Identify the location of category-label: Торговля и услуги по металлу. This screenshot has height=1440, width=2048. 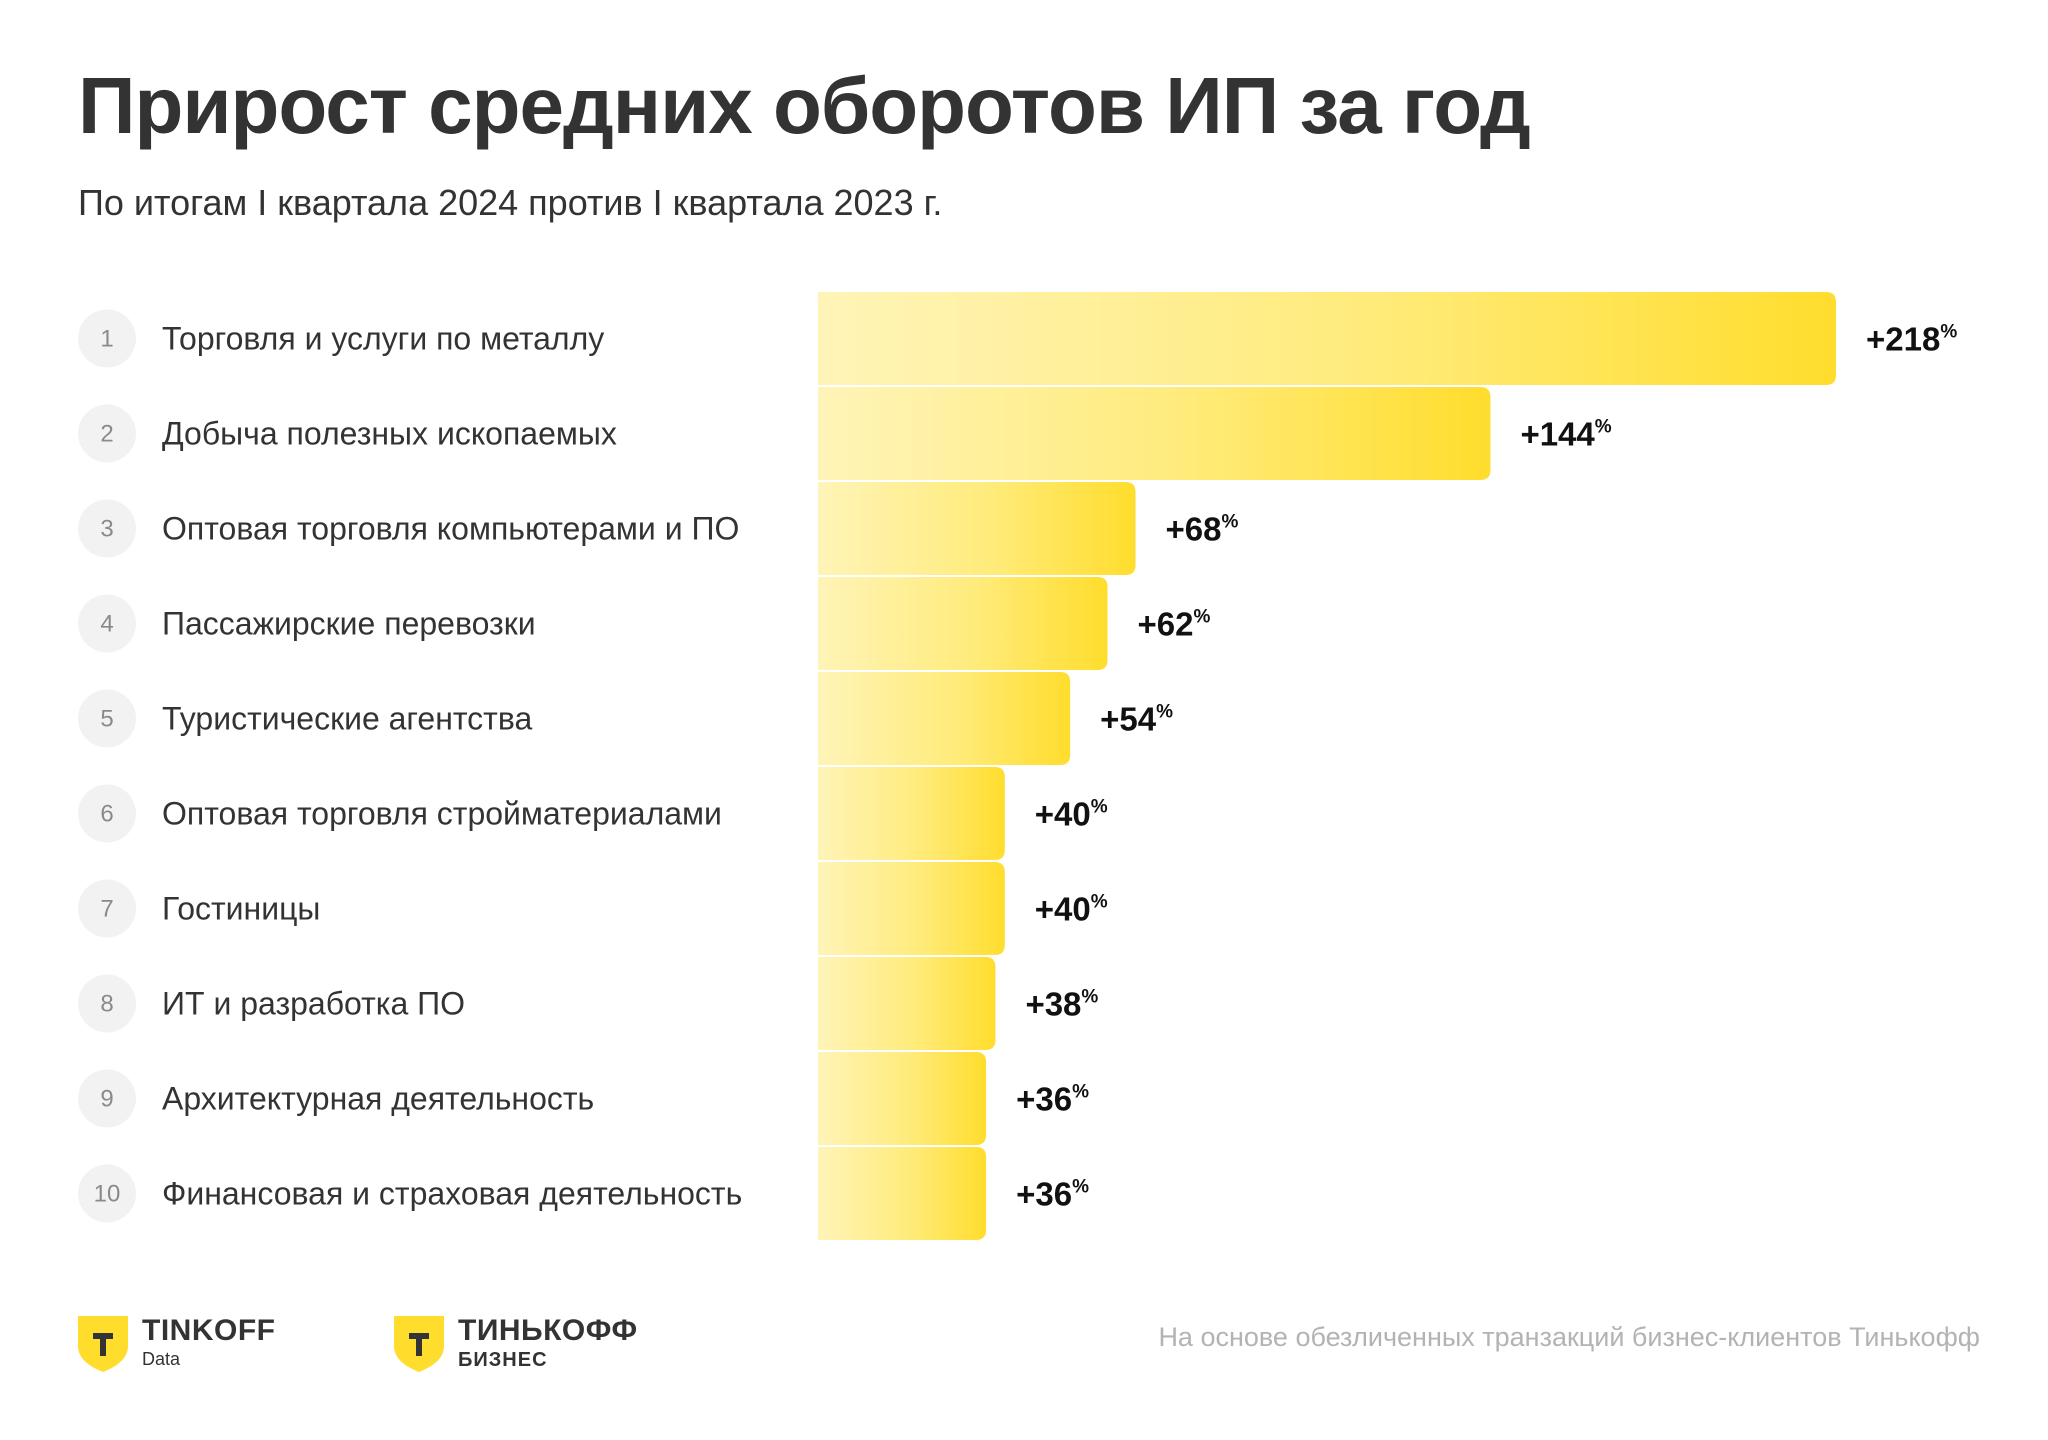
(383, 339).